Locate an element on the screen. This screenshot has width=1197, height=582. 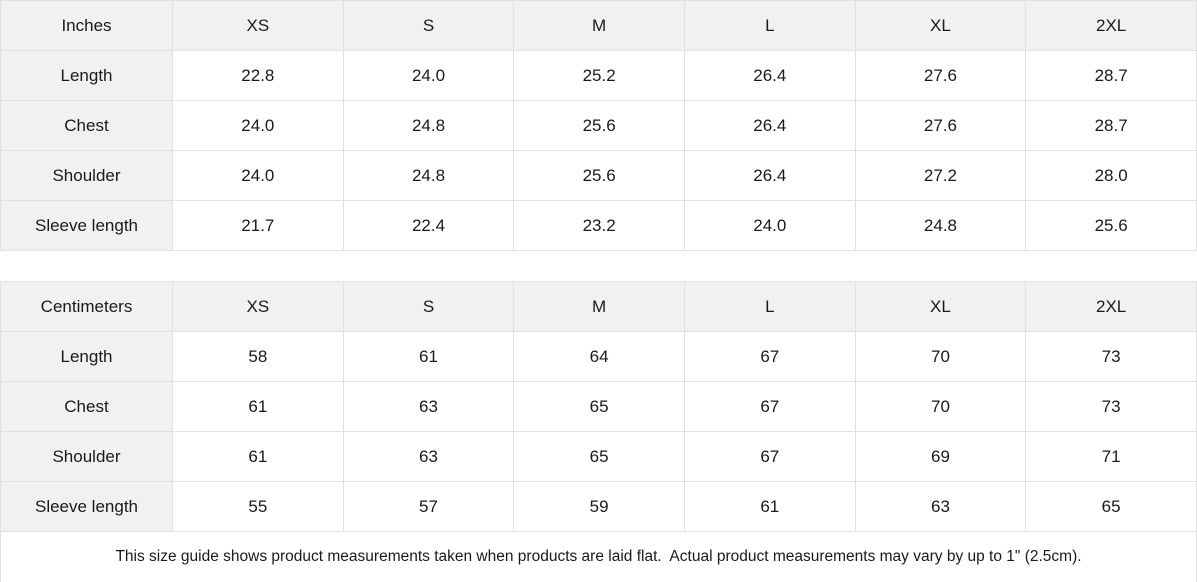
unit-header-inches: Inches is located at coordinates (86, 25).